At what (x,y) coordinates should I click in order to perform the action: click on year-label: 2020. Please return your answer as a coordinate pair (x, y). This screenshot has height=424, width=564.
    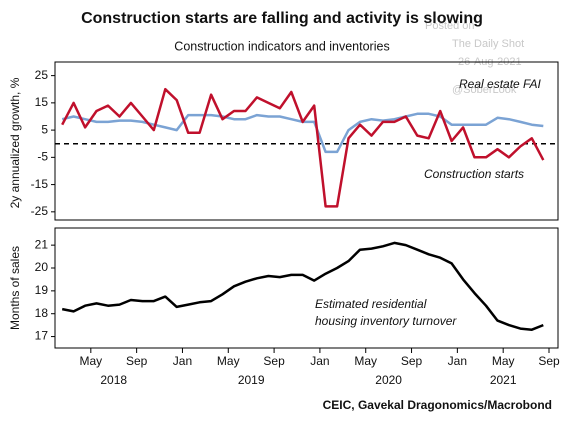
    Looking at the image, I should click on (388, 380).